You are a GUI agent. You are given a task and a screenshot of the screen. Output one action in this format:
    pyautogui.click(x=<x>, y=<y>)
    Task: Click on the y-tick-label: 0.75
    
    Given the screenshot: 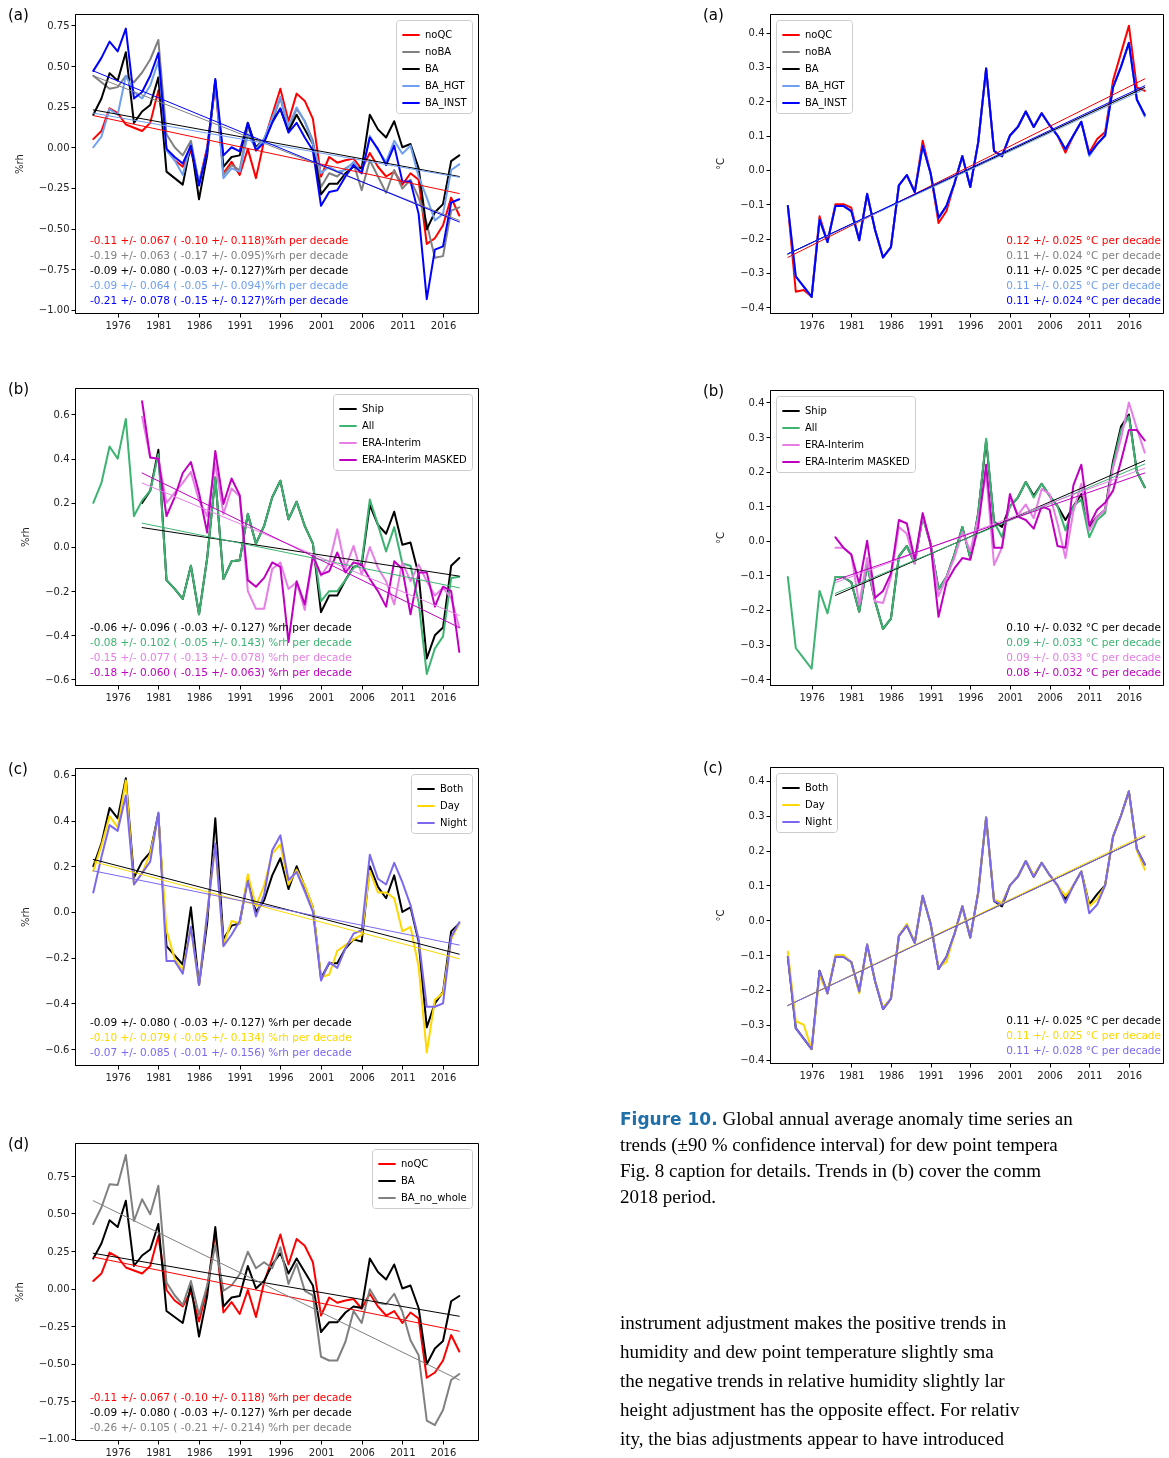 What is the action you would take?
    pyautogui.click(x=58, y=1176)
    